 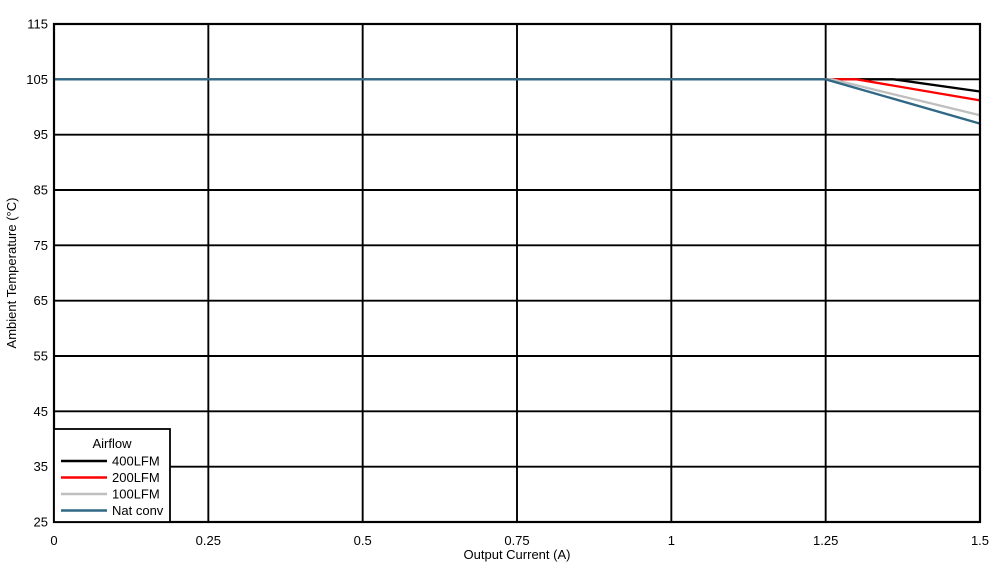 I want to click on y-tick-label: 45, so click(x=41, y=411).